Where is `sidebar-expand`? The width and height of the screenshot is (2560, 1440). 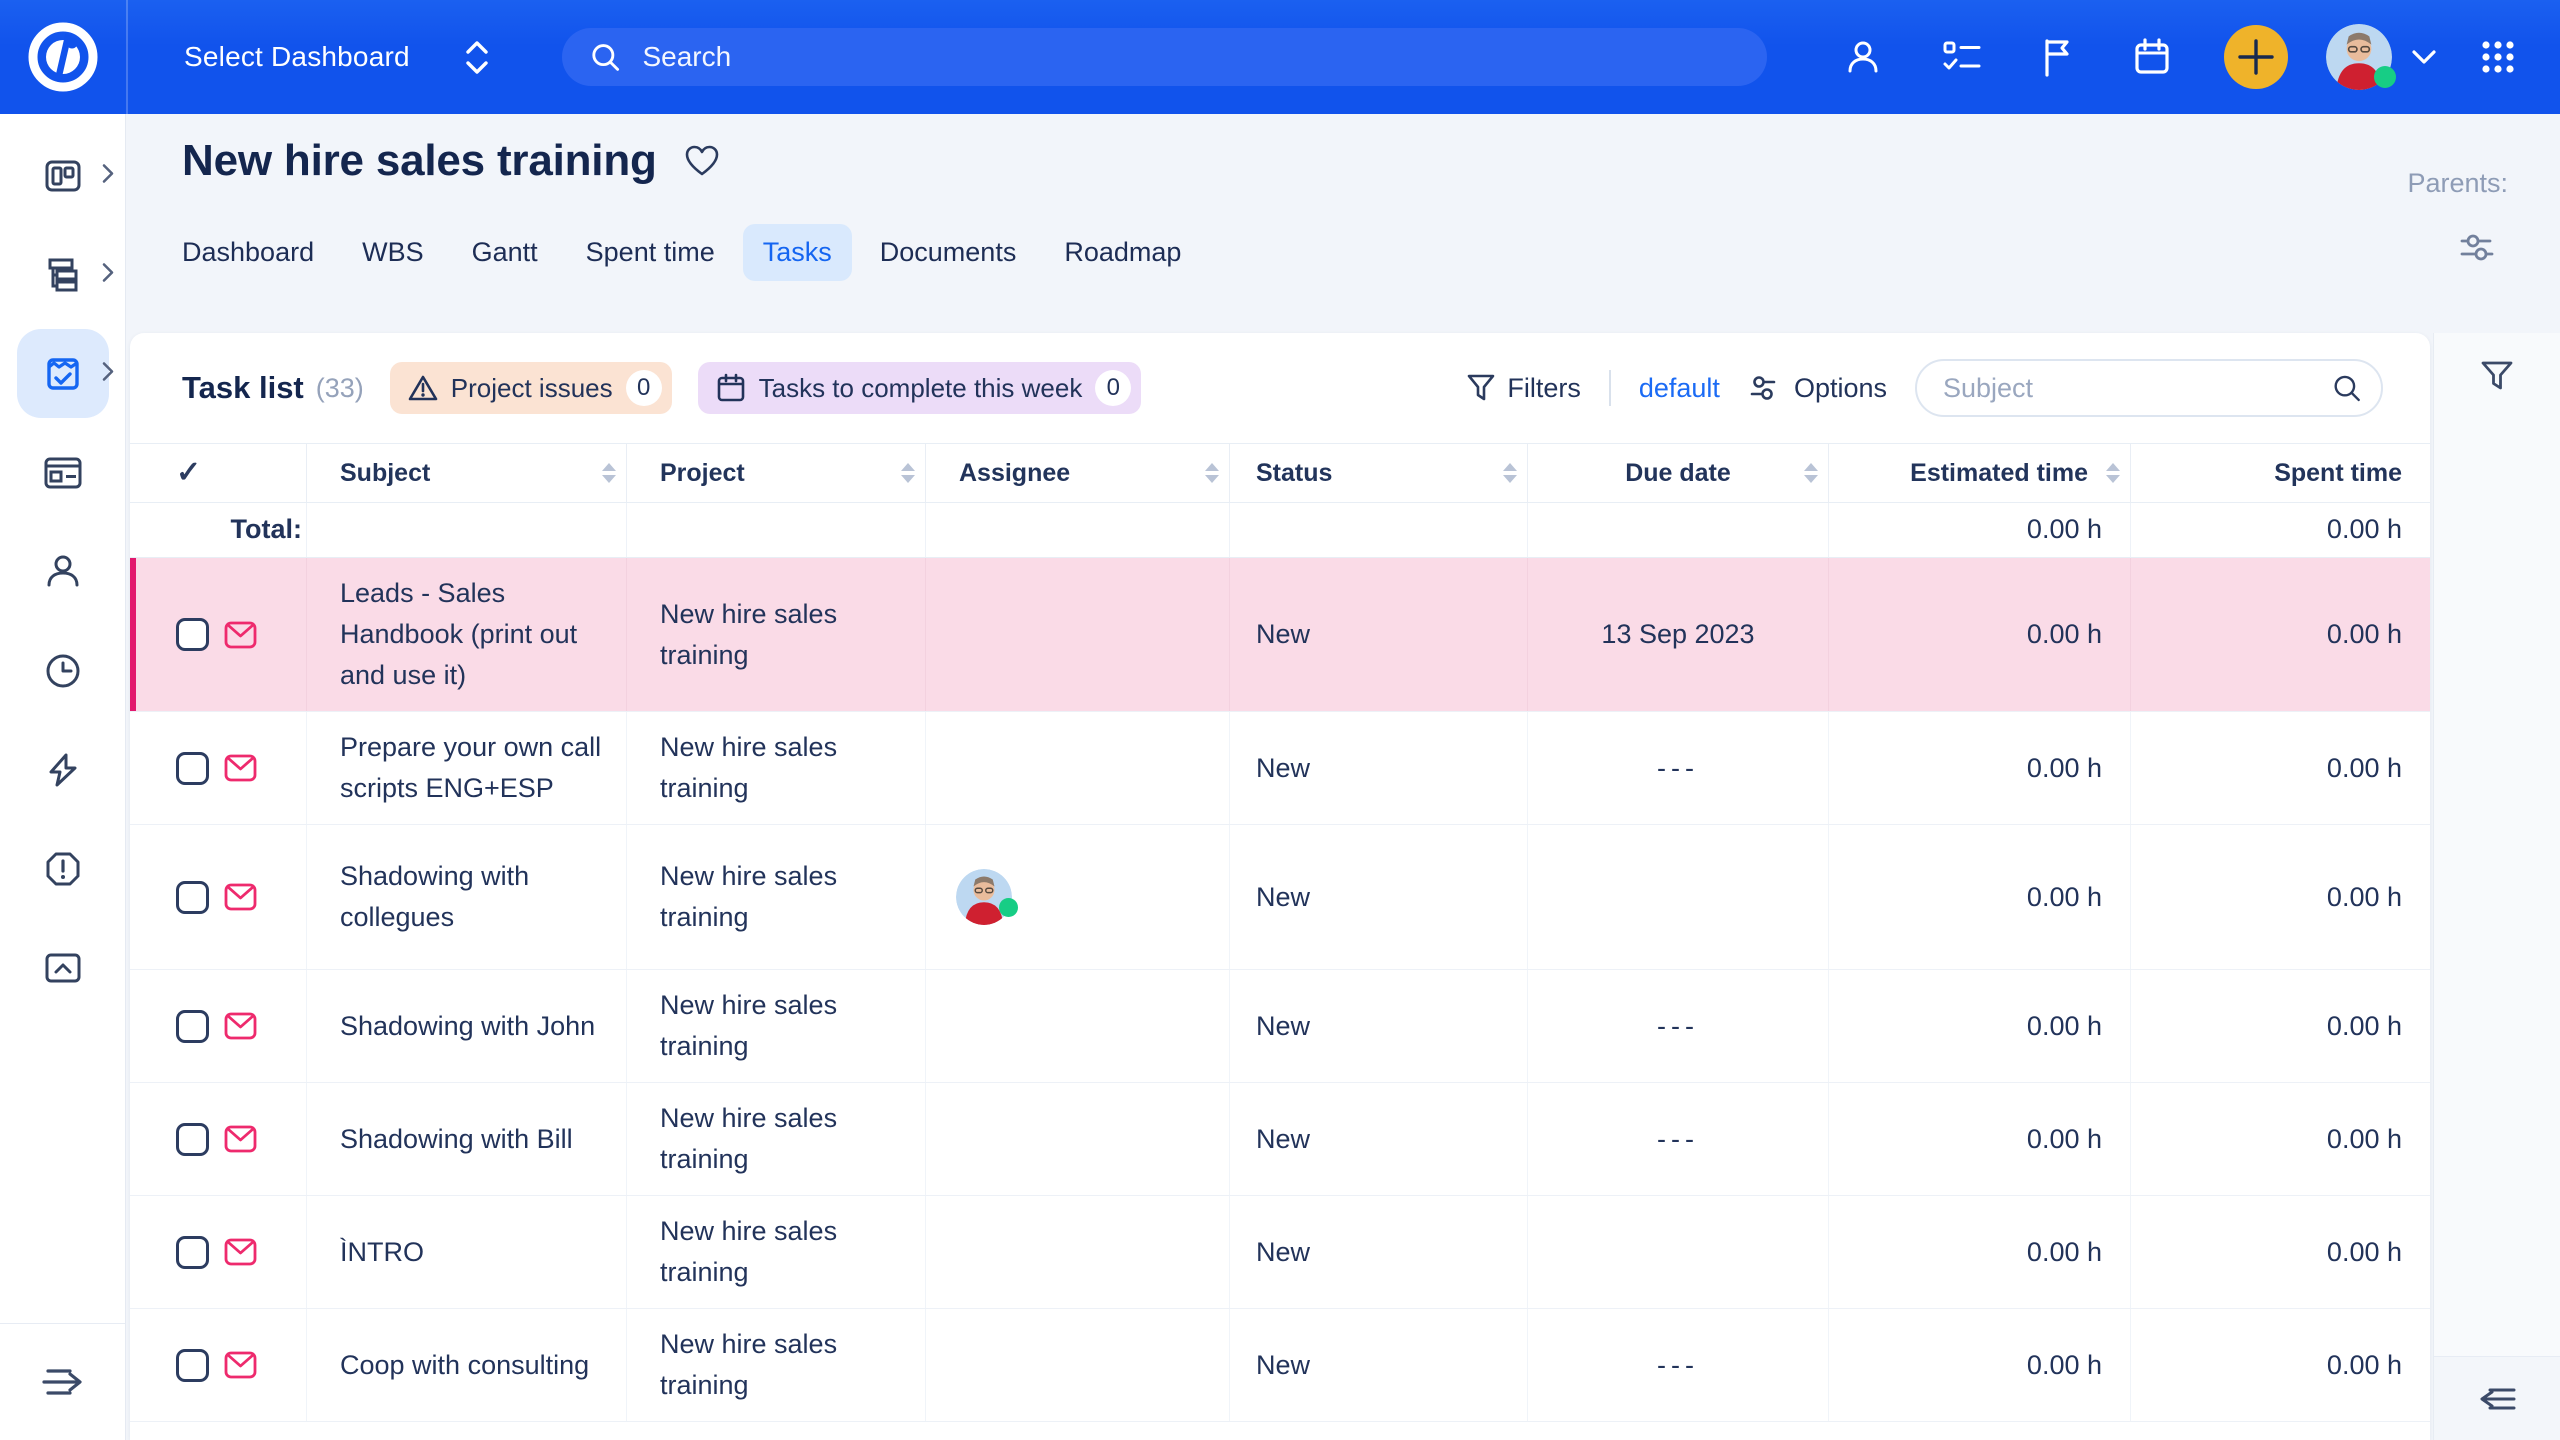
sidebar-expand is located at coordinates (62, 1381).